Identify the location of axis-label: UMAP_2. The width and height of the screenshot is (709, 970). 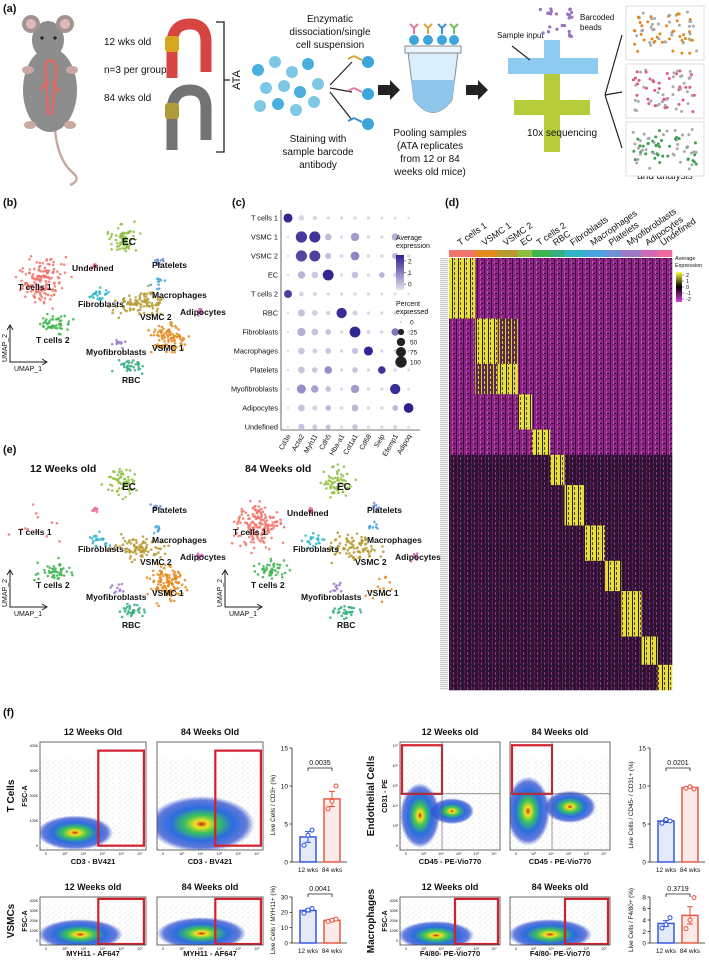
(220, 593).